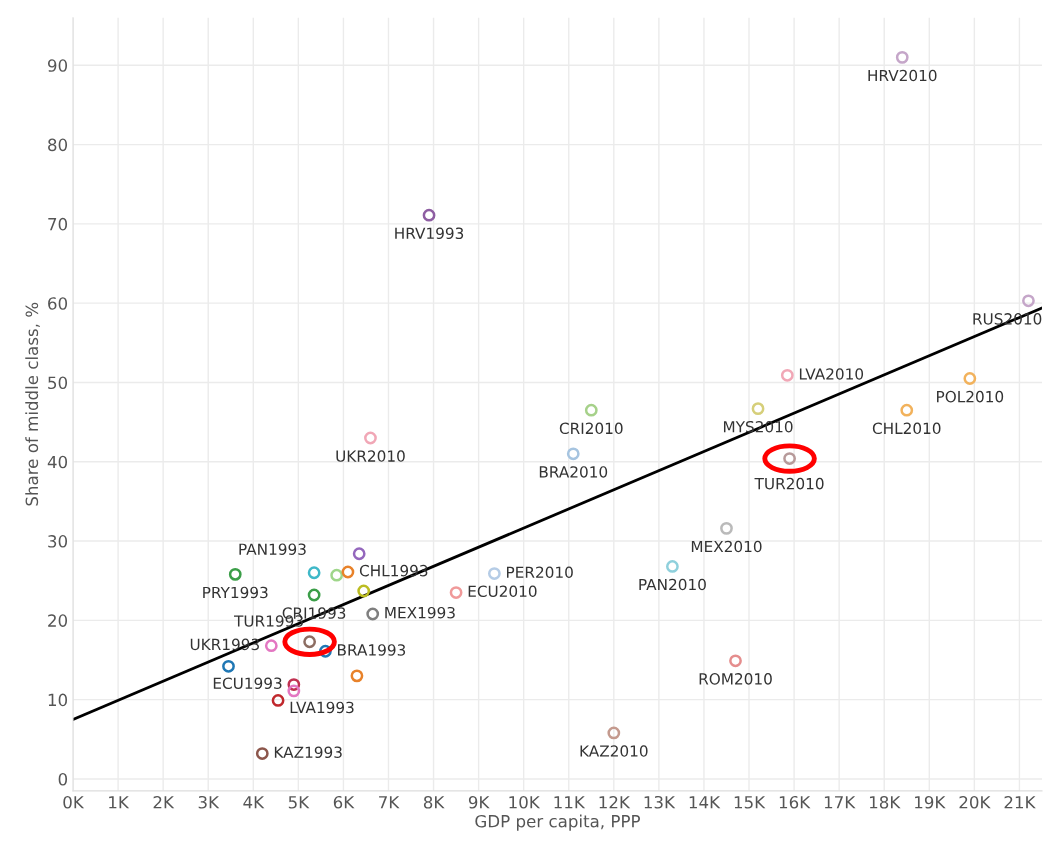 The height and width of the screenshot is (844, 1043). Describe the element at coordinates (540, 572) in the screenshot. I see `series-label: PER2010` at that location.